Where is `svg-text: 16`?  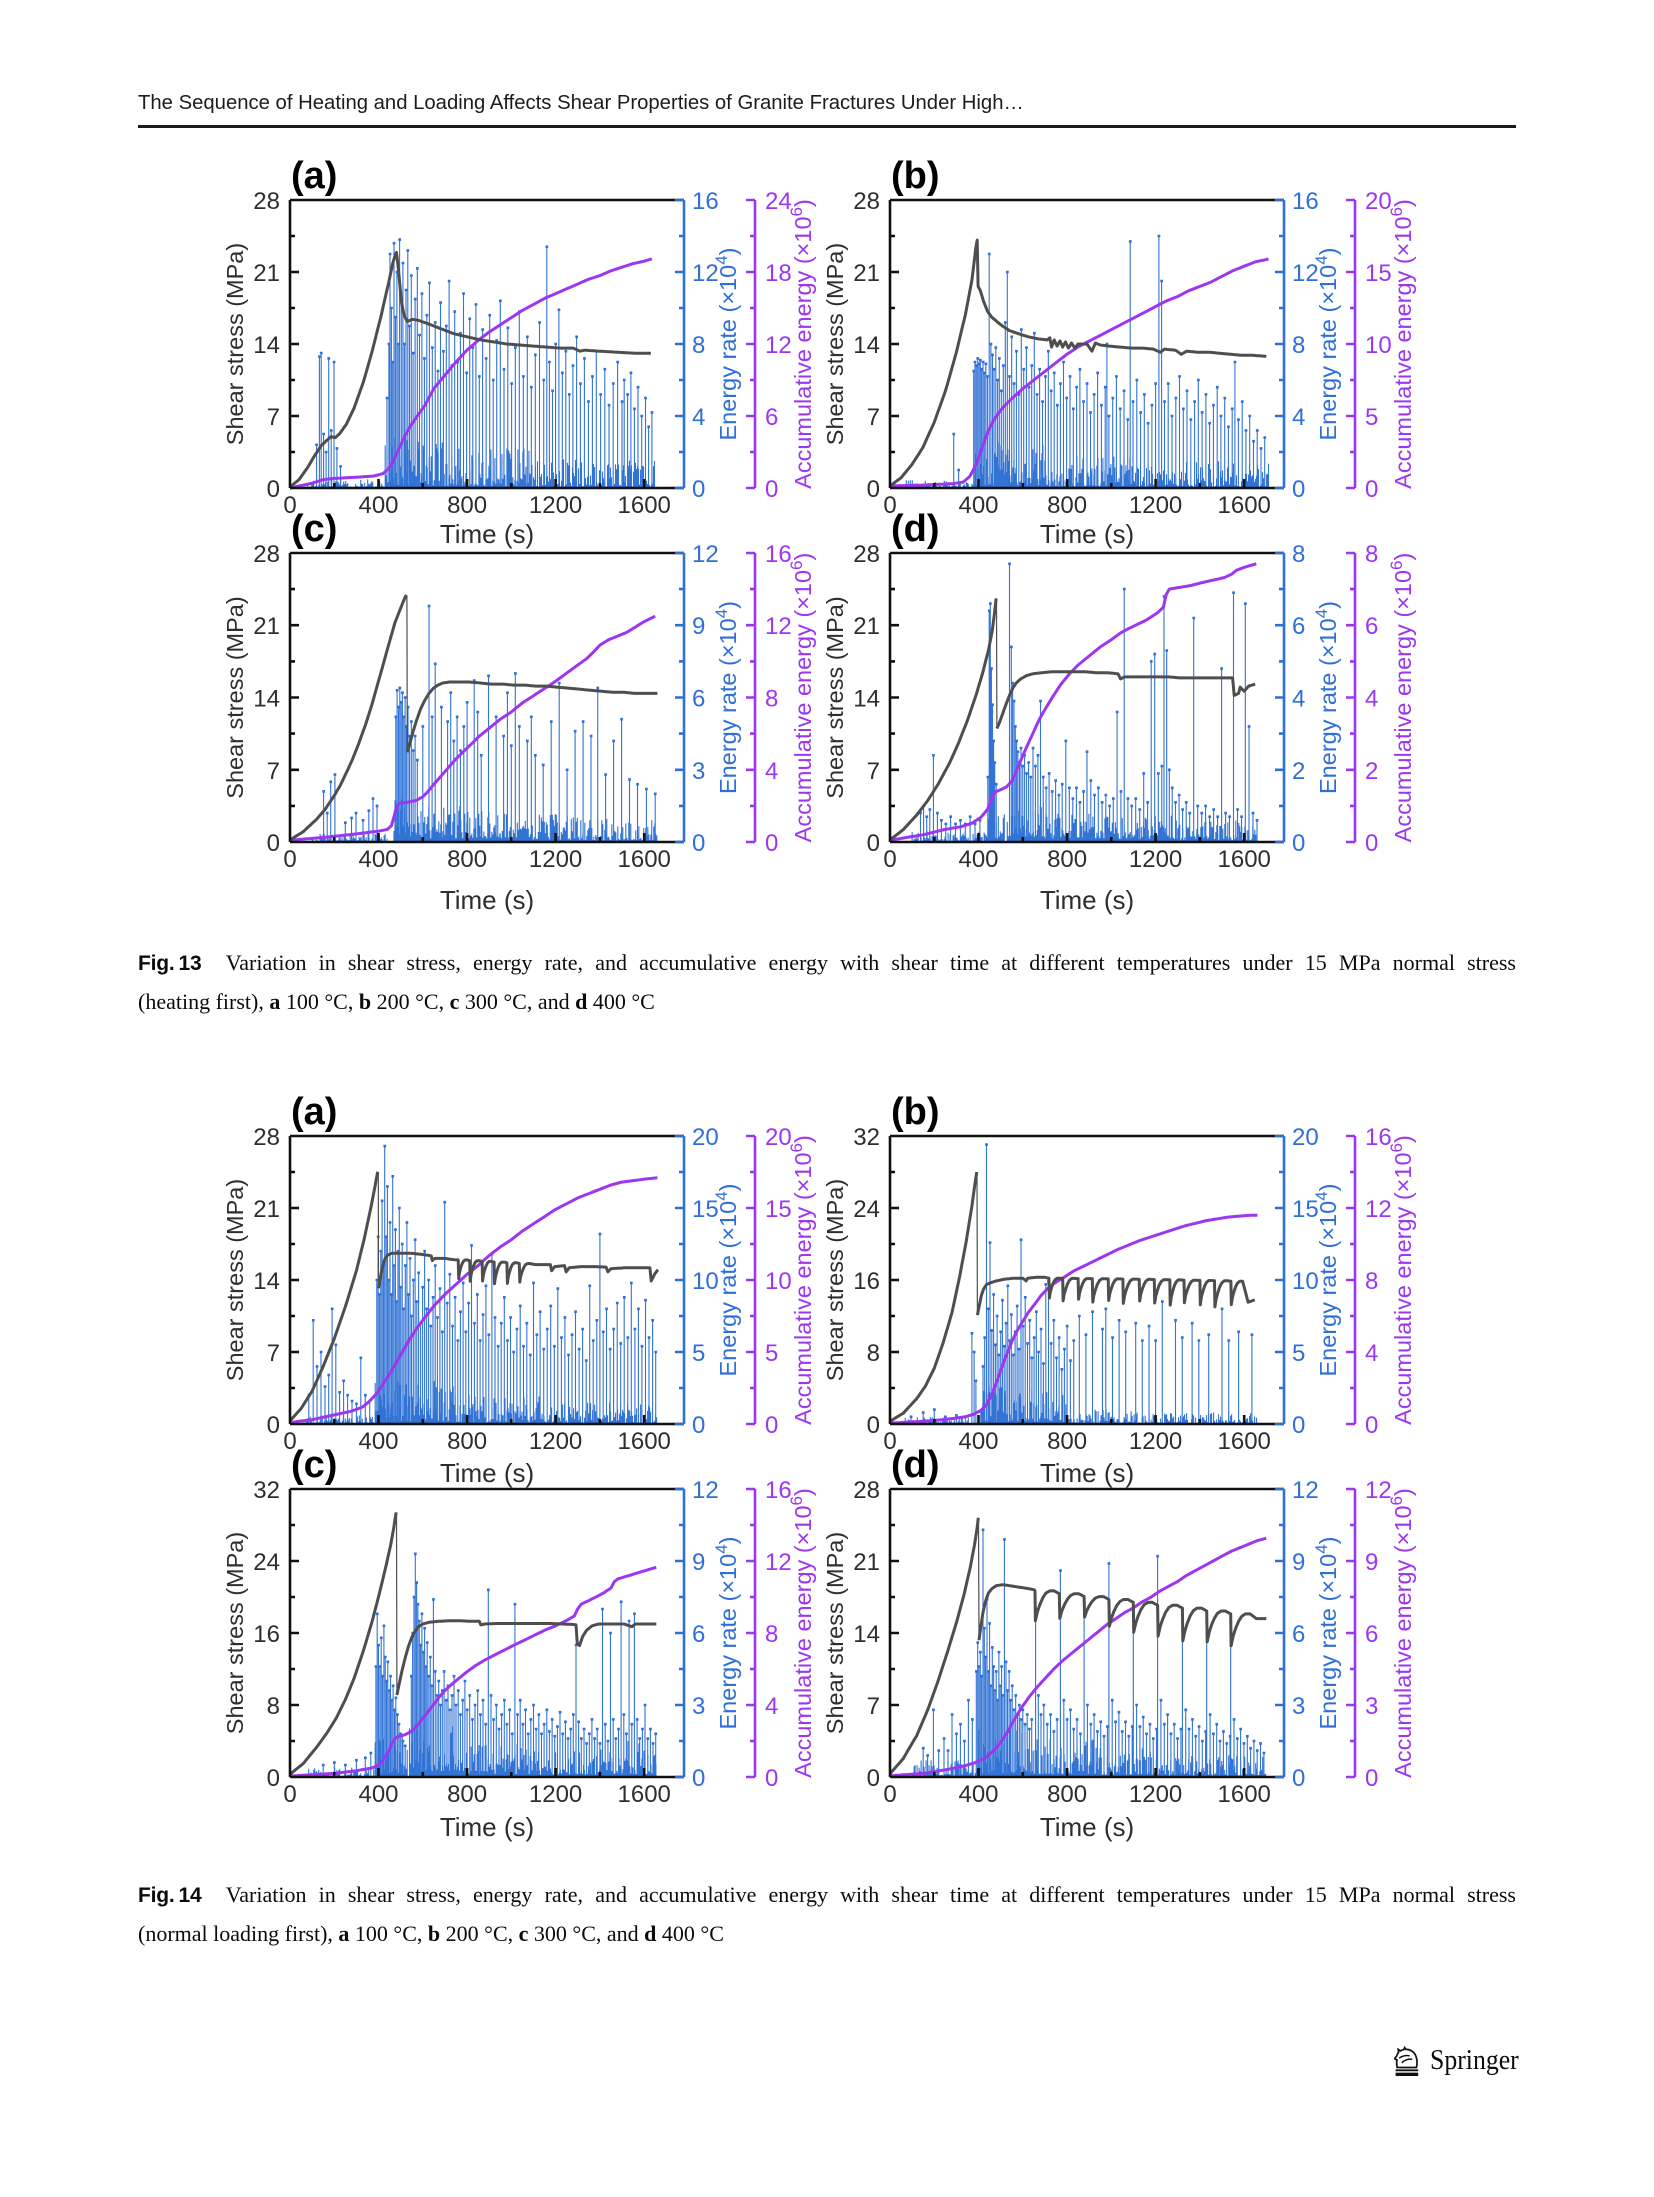 svg-text: 16 is located at coordinates (705, 201).